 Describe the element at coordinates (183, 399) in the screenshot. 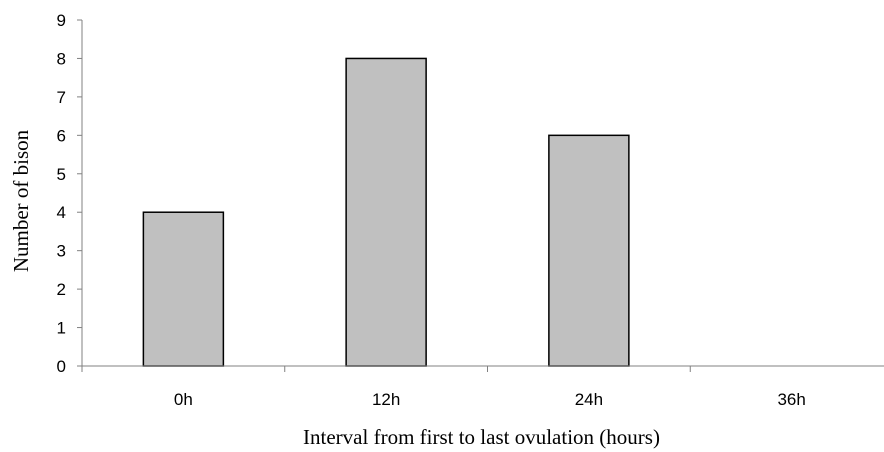

I see `x-tick-label: 0h` at that location.